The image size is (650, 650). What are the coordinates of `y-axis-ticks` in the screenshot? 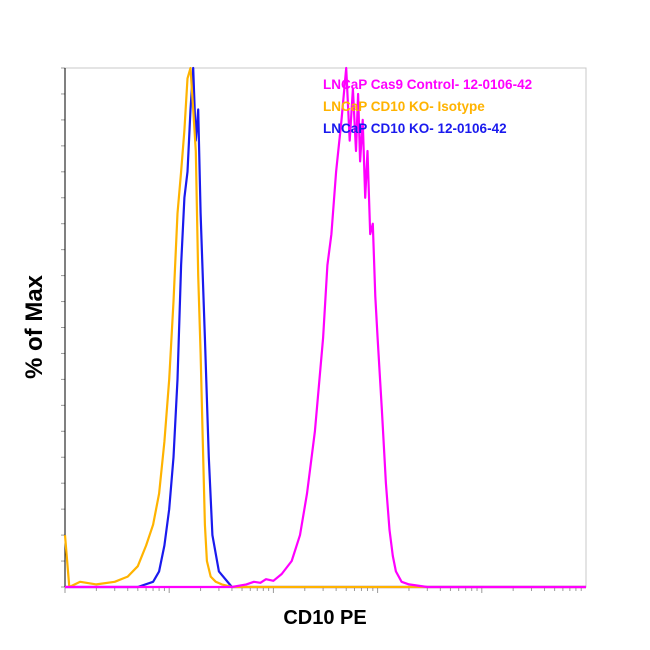 It's located at (63, 327).